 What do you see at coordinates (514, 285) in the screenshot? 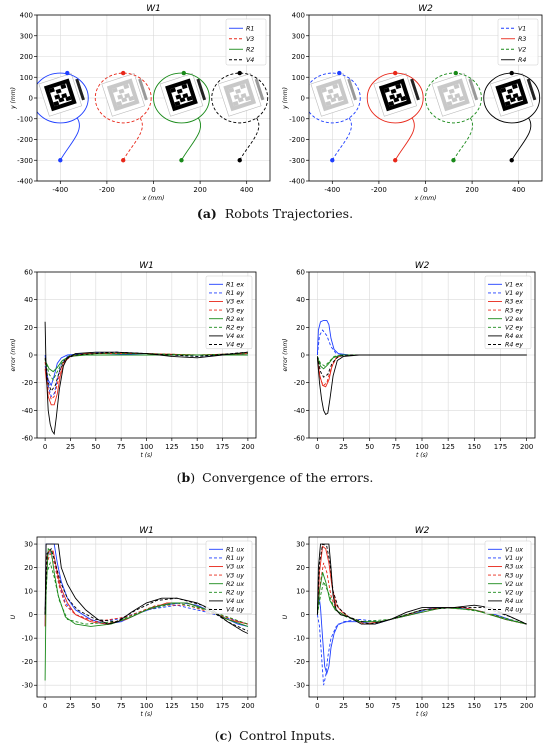
I see `legend-label: V1 ex` at bounding box center [514, 285].